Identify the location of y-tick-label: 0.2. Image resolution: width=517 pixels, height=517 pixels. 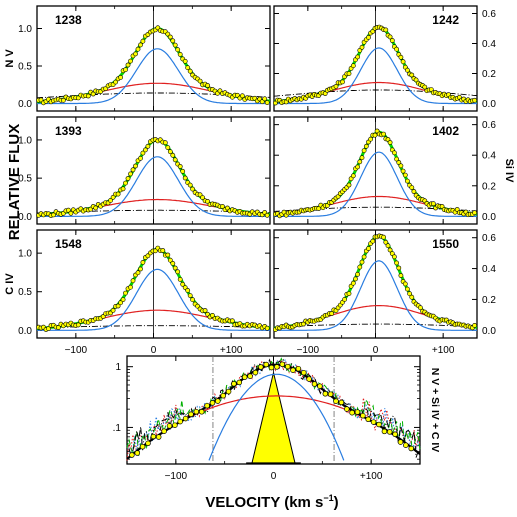
(489, 300).